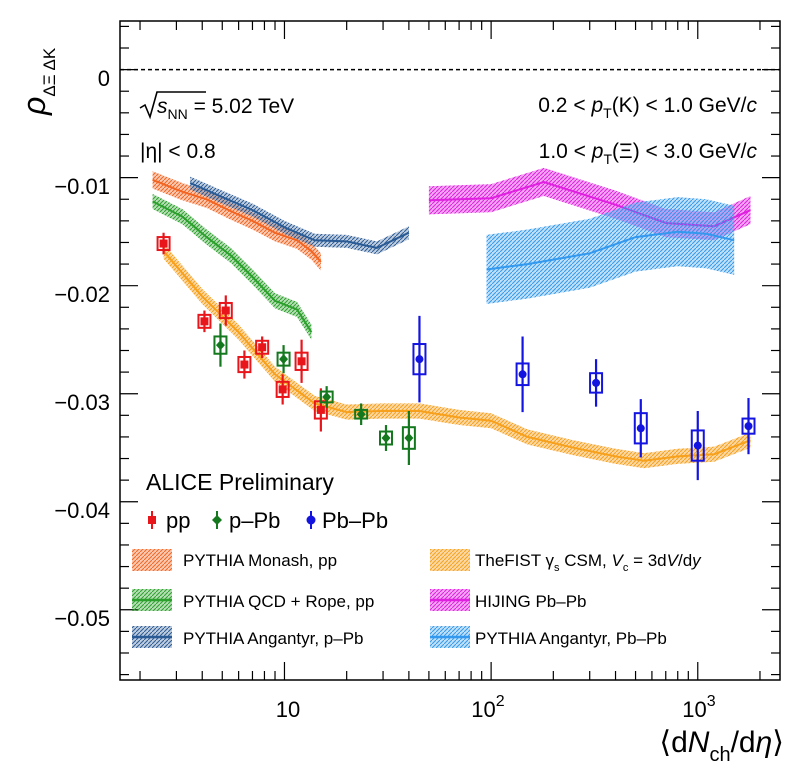  I want to click on pt-xi-annotation: 1.0 < pT(Ξ) < 3.0 GeV/c, so click(648, 153).